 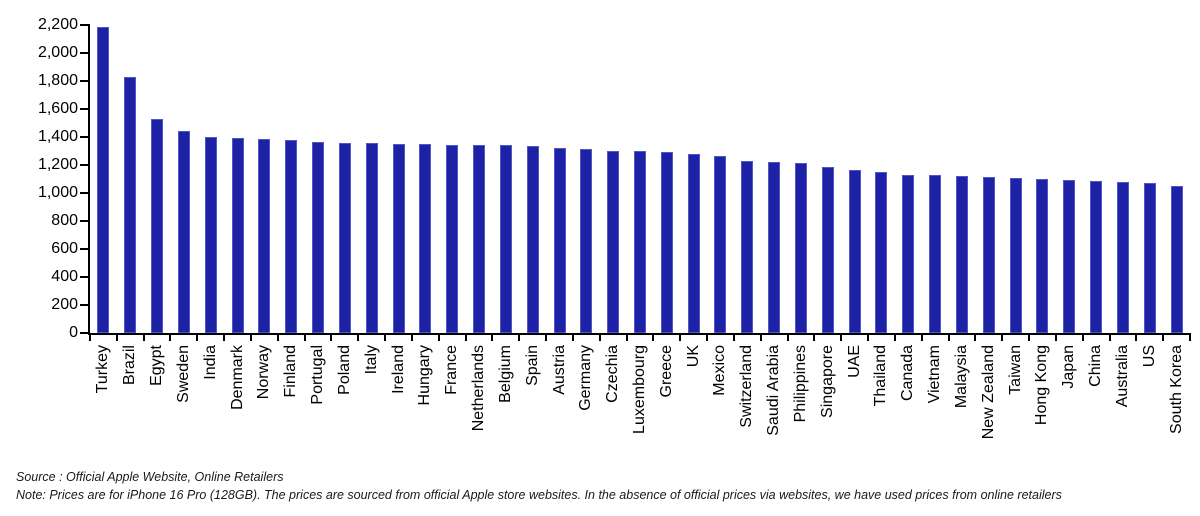 What do you see at coordinates (1122, 257) in the screenshot?
I see `bar-australia` at bounding box center [1122, 257].